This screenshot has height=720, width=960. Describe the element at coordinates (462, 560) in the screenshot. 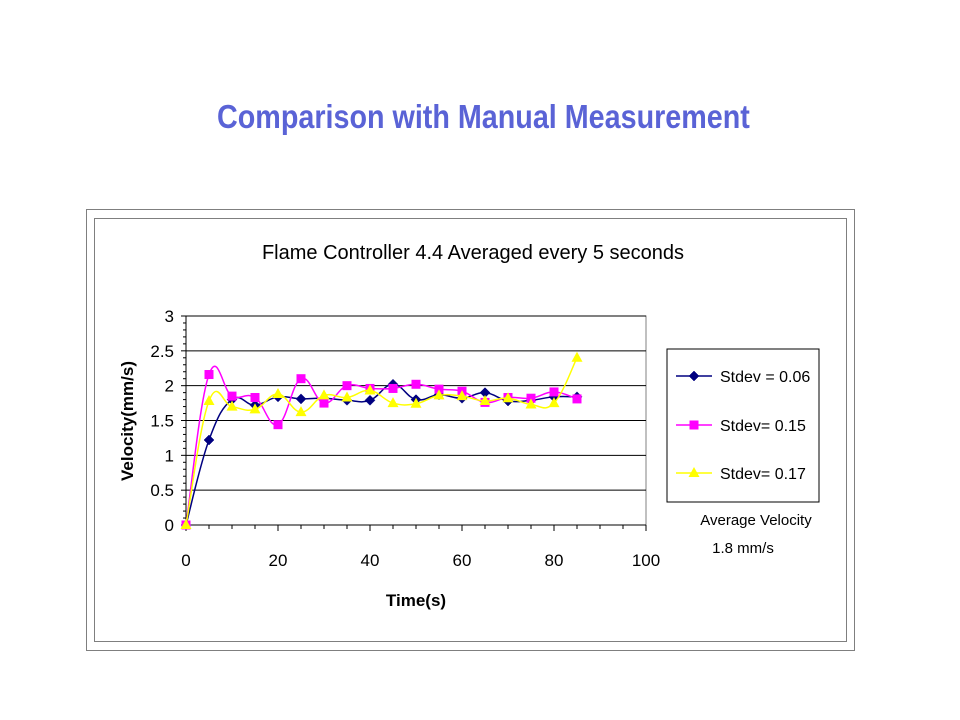

I see `x-tick-label: 60` at that location.